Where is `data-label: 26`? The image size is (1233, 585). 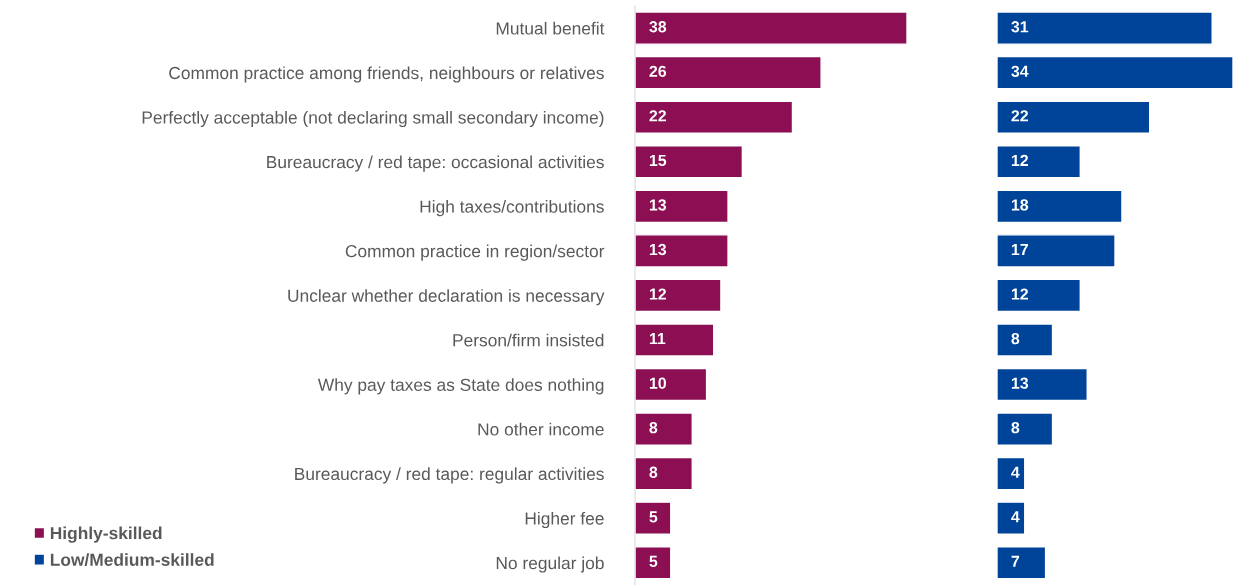
data-label: 26 is located at coordinates (658, 71).